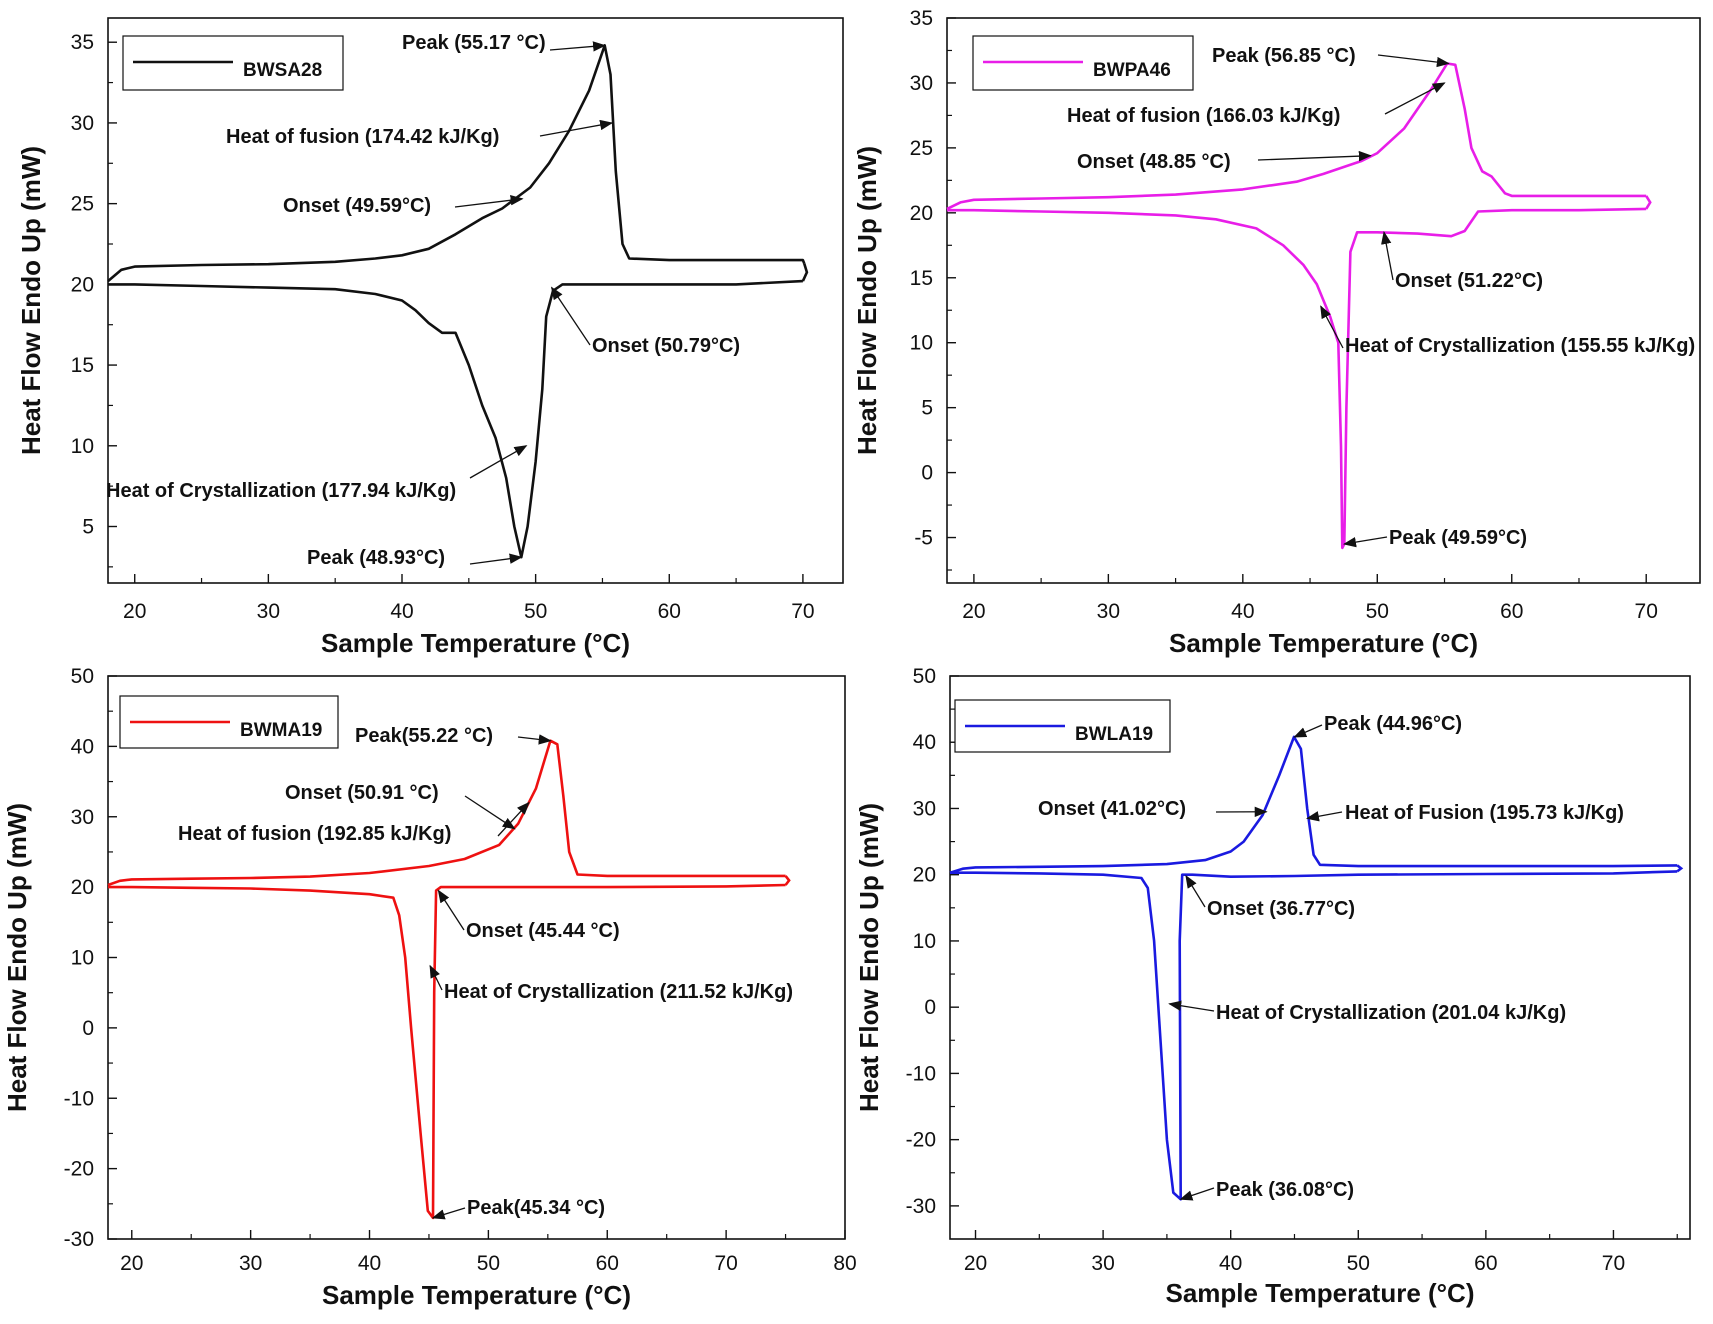 This screenshot has width=1713, height=1324. Describe the element at coordinates (233, 63) in the screenshot. I see `legend: BWSA28` at that location.